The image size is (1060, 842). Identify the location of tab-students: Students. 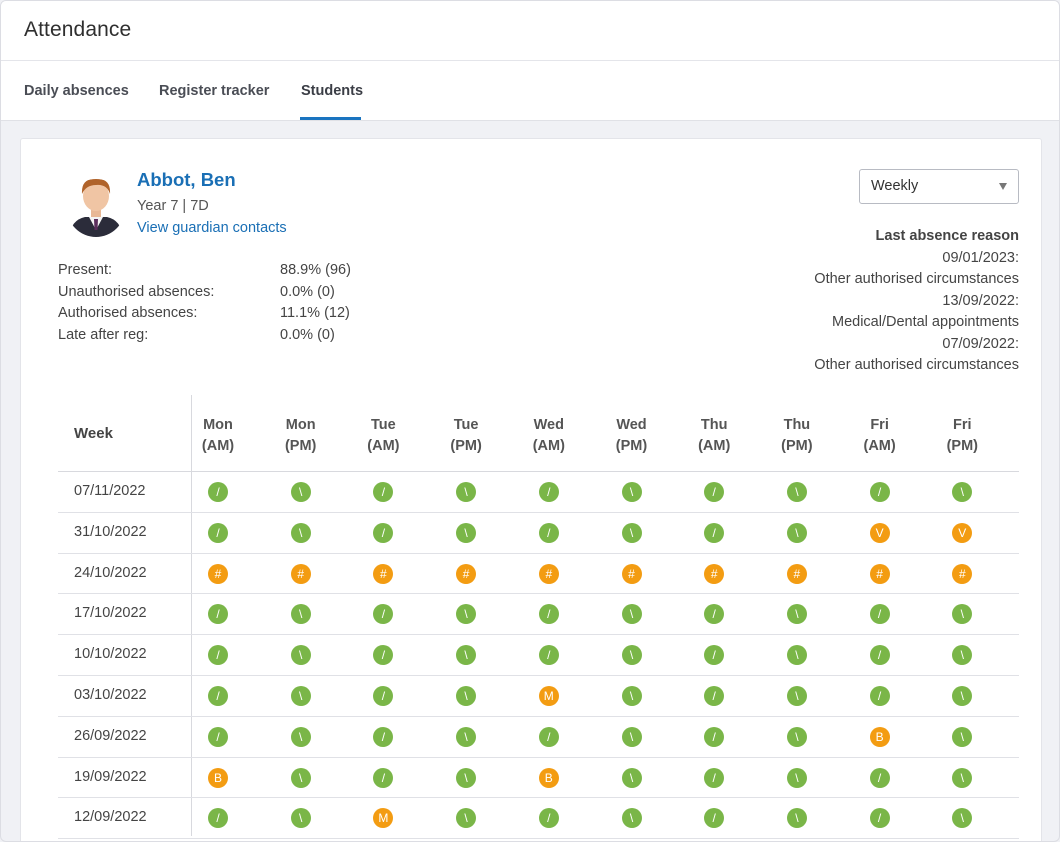
(332, 91).